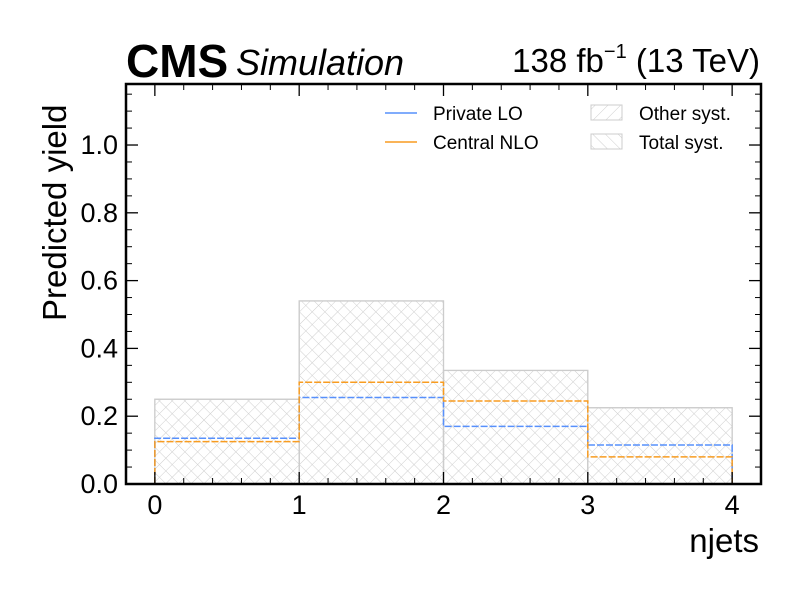 The height and width of the screenshot is (605, 800). What do you see at coordinates (587, 505) in the screenshot?
I see `x-tick-label: 3` at bounding box center [587, 505].